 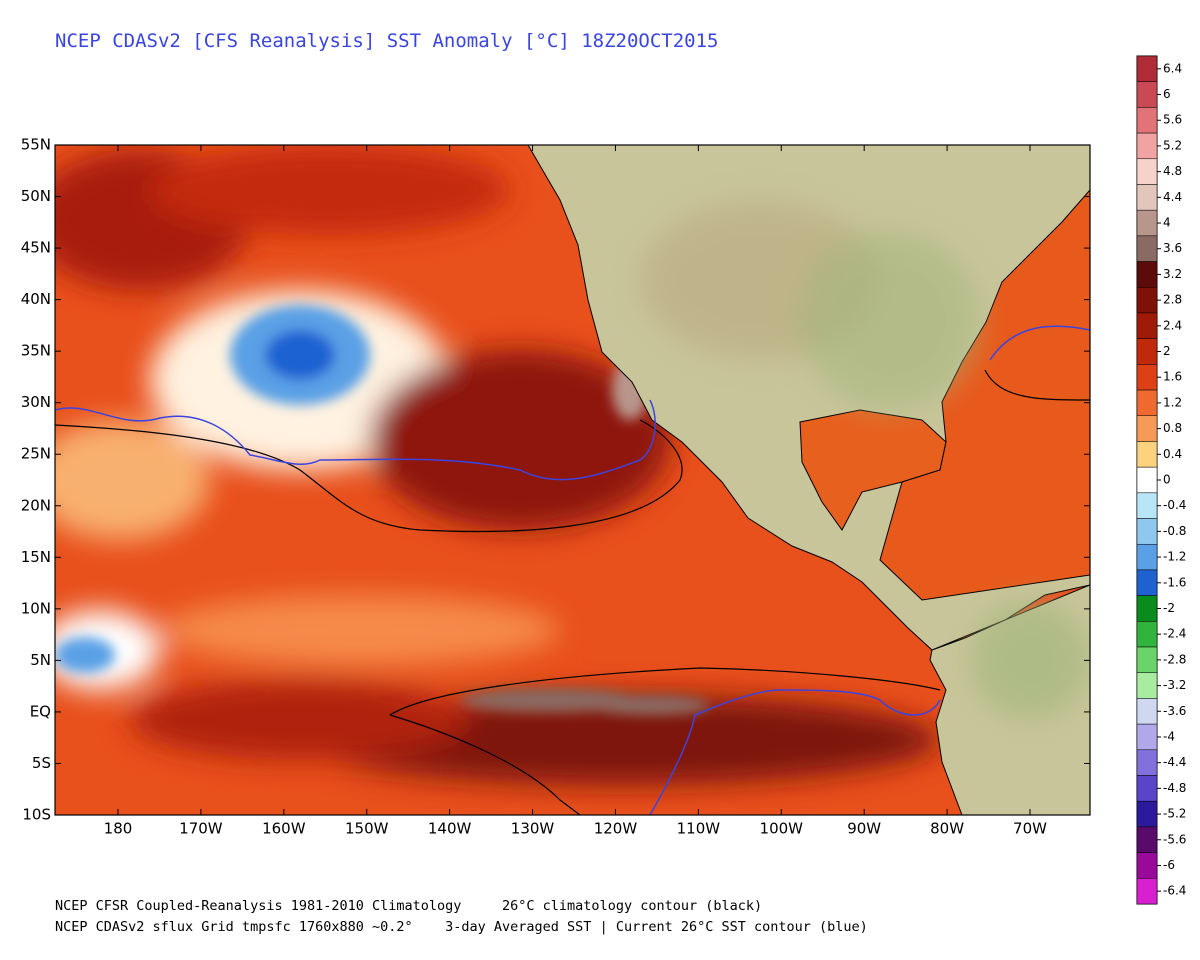 I want to click on lat-label: 10N, so click(x=36, y=608).